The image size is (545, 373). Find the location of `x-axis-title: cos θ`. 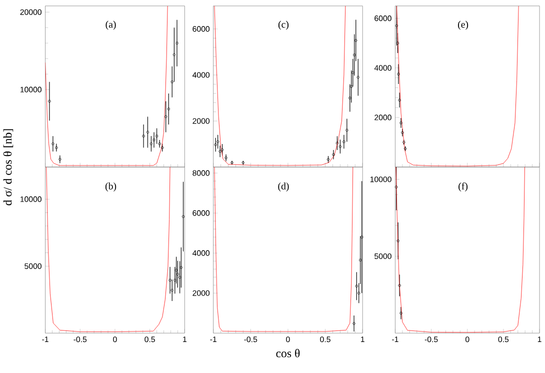

x-axis-title: cos θ is located at coordinates (288, 353).